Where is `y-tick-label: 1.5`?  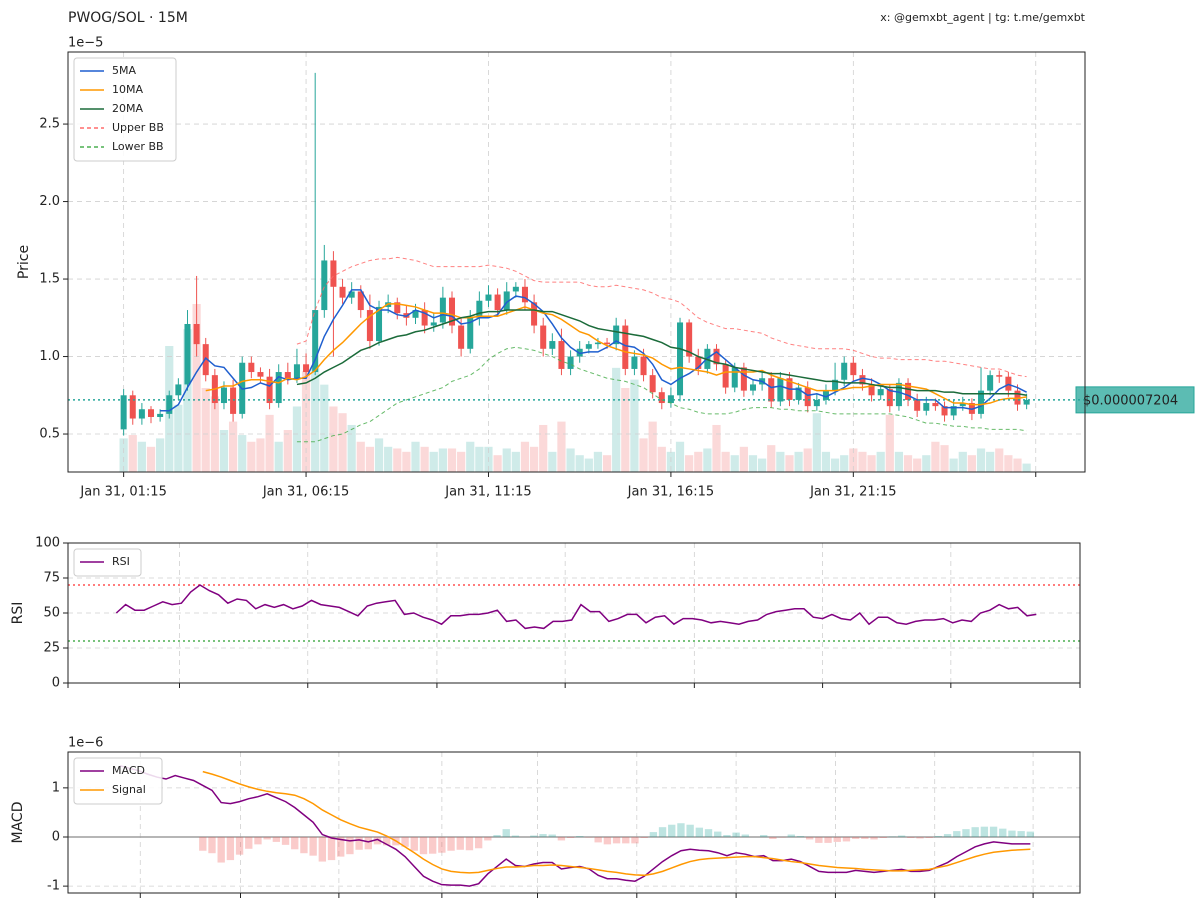 y-tick-label: 1.5 is located at coordinates (49, 279).